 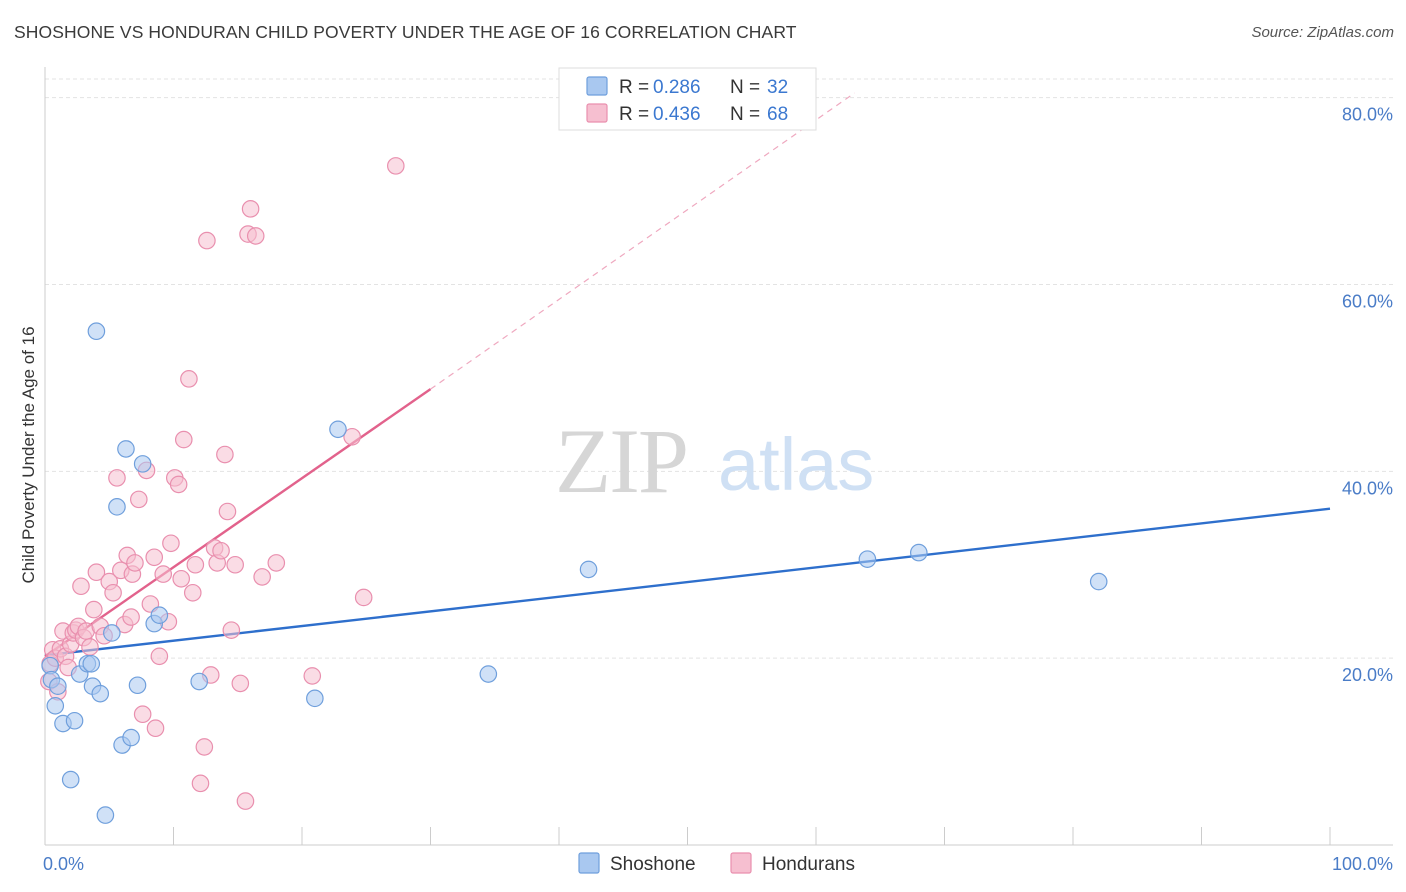 What do you see at coordinates (741, 863) in the screenshot?
I see `bottom-legend-swatch-hondurans` at bounding box center [741, 863].